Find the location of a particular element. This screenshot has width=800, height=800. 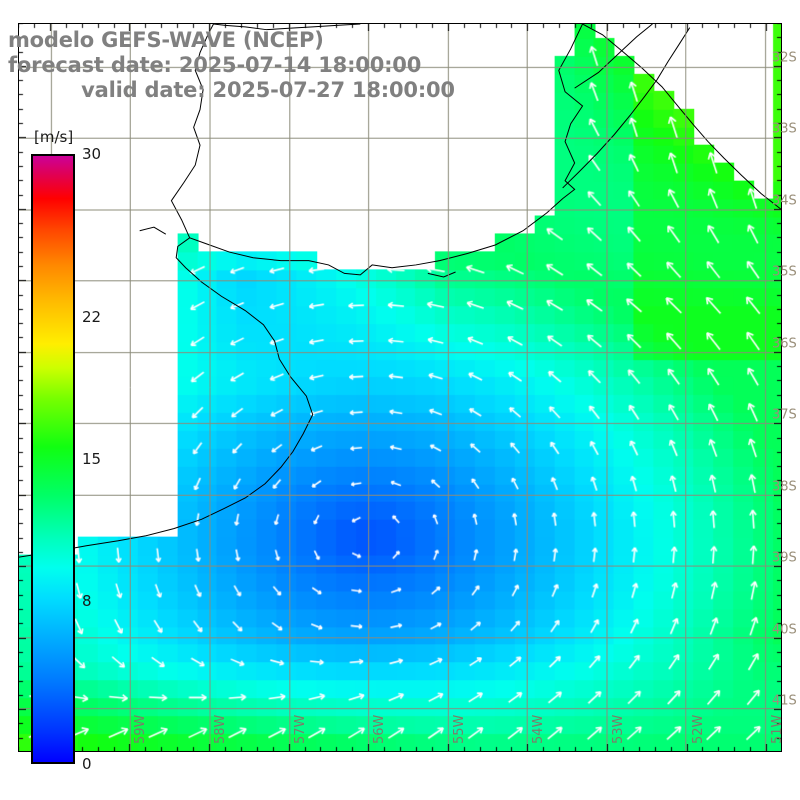

colorbar-tick-22: 22 is located at coordinates (92, 316).